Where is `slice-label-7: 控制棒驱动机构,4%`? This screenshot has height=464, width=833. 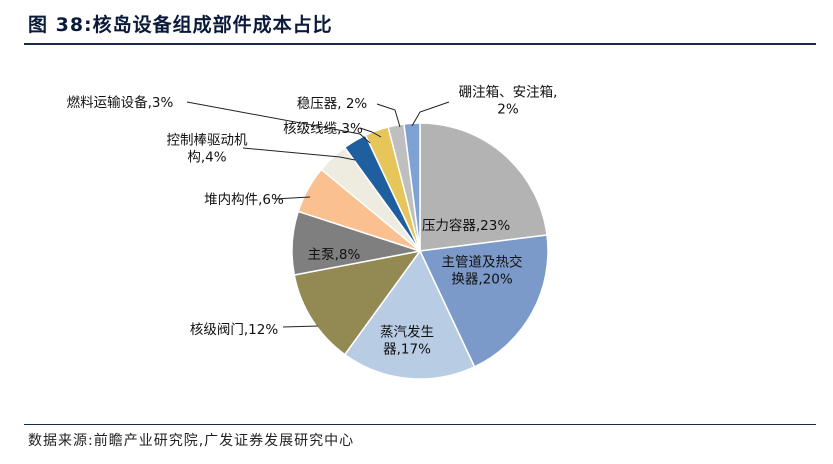 slice-label-7: 控制棒驱动机构,4% is located at coordinates (207, 149).